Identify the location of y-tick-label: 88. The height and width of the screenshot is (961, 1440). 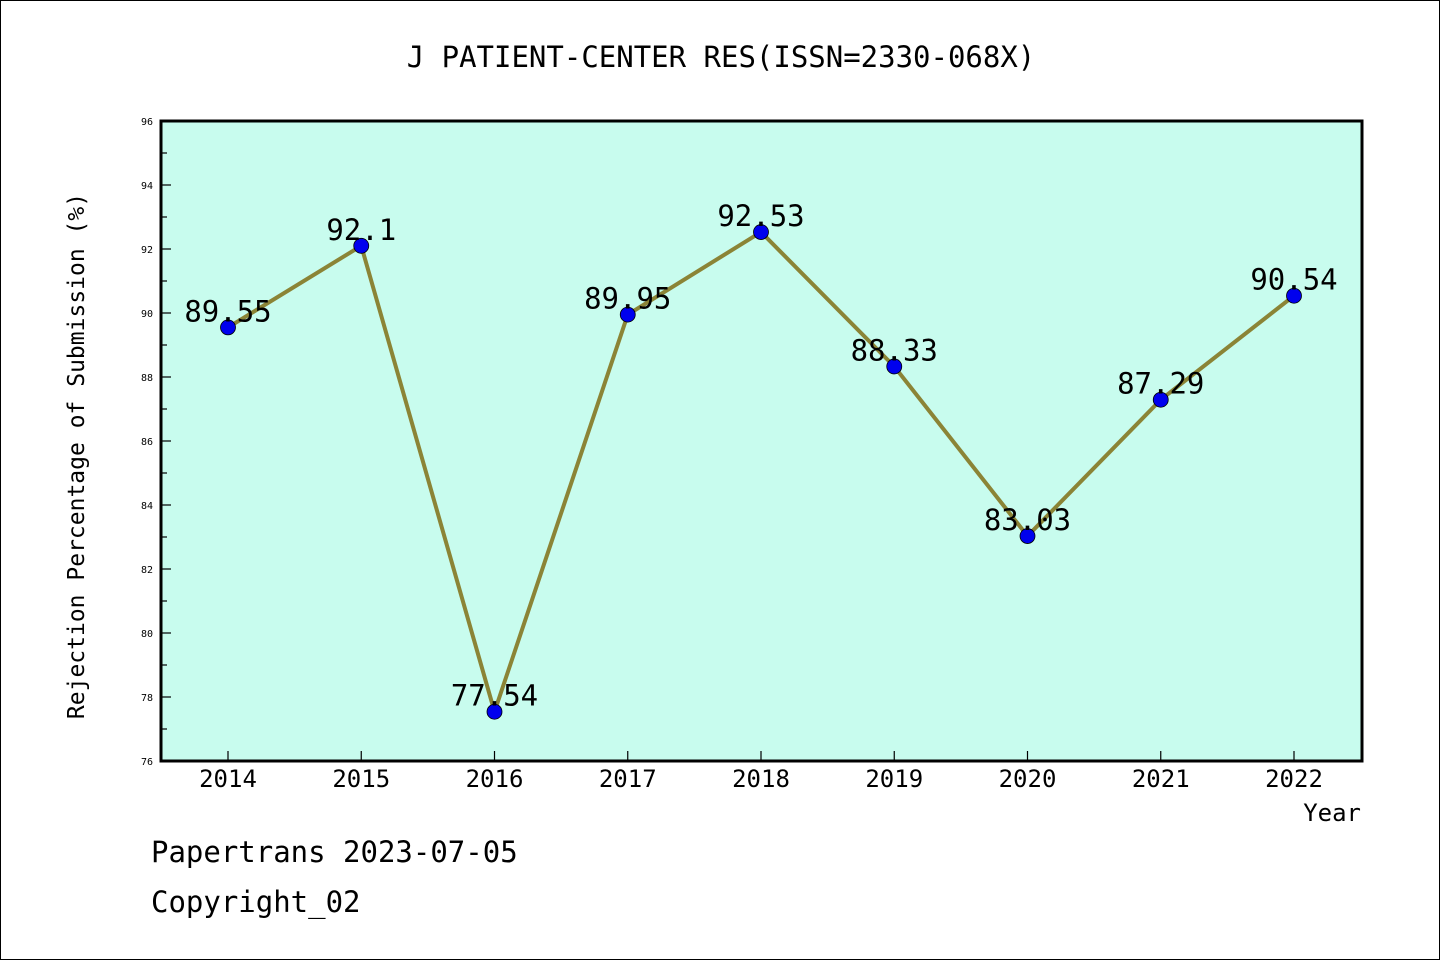
(147, 378).